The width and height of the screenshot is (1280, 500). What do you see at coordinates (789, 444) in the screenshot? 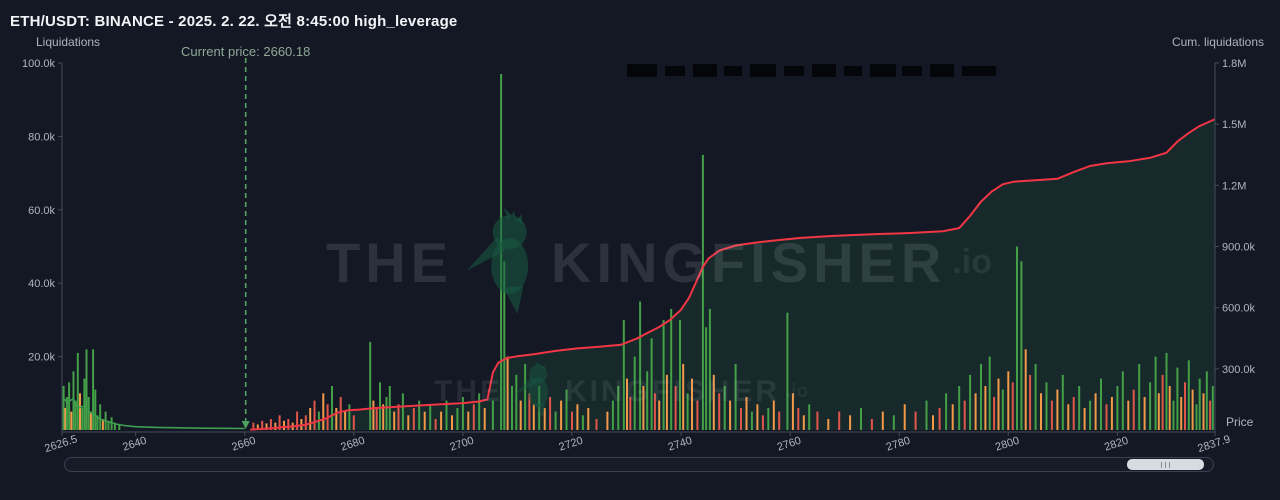
I see `x-axis-tick-label: 2760` at bounding box center [789, 444].